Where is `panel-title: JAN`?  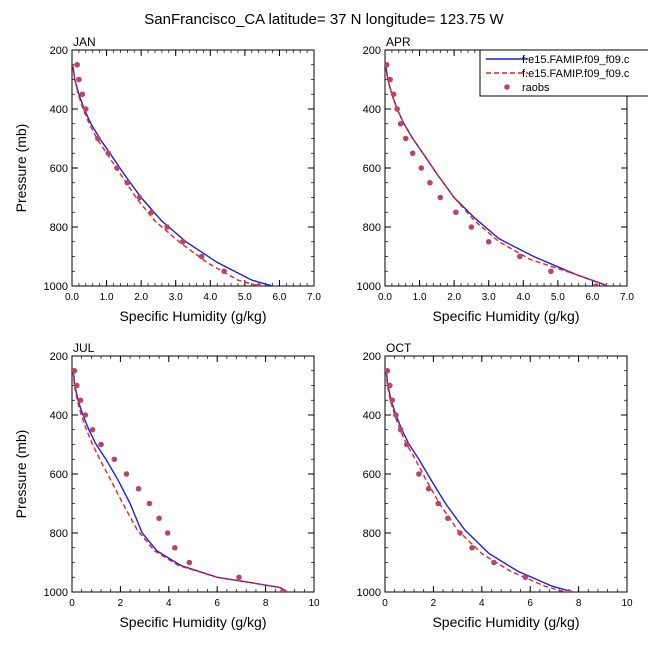
panel-title: JAN is located at coordinates (84, 42).